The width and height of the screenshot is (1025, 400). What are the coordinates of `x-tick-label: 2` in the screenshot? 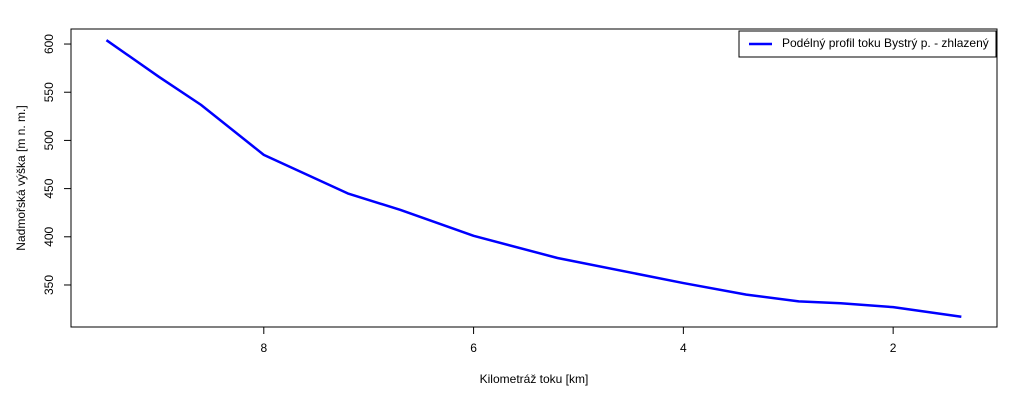 It's located at (893, 348).